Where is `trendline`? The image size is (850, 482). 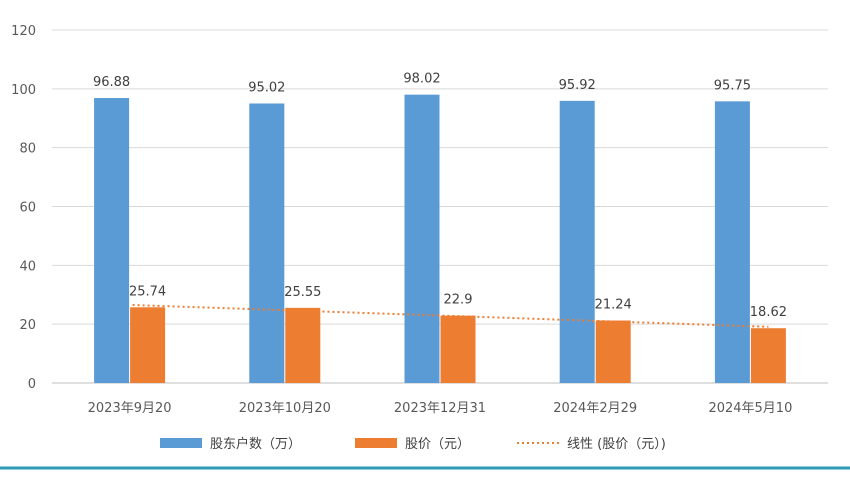
trendline is located at coordinates (450, 315).